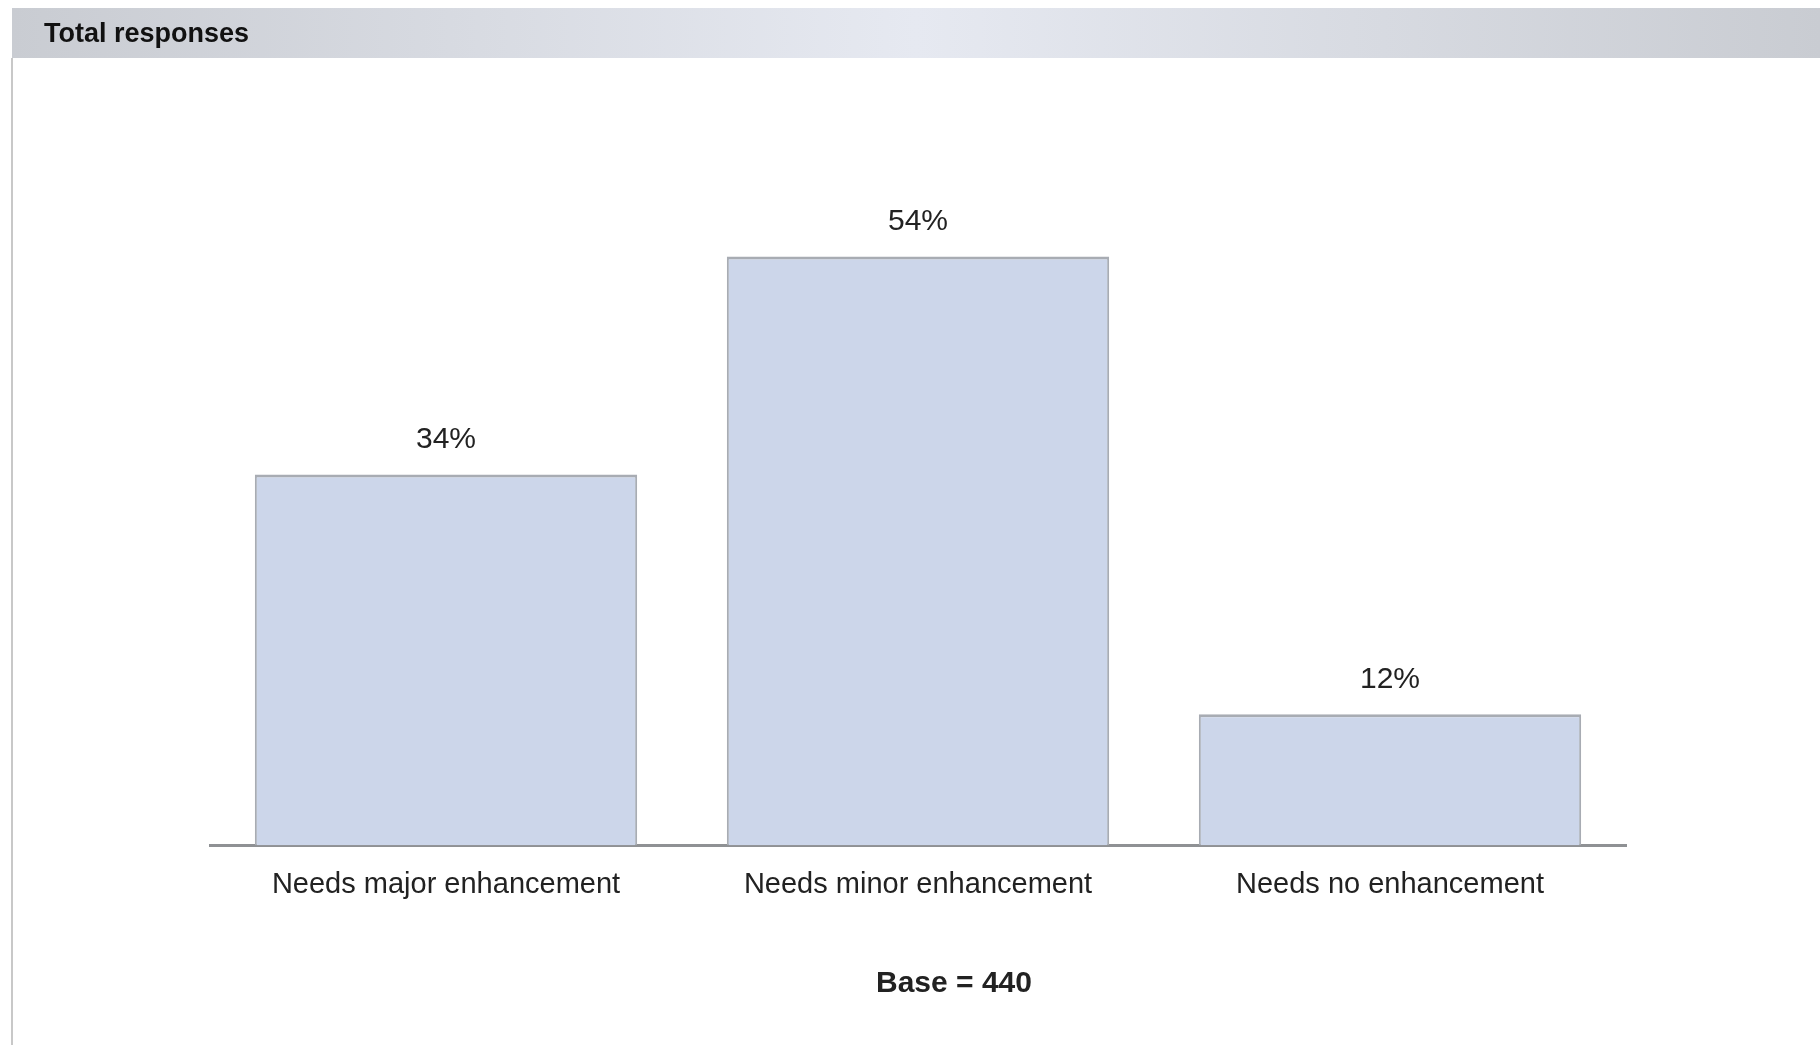  Describe the element at coordinates (1390, 882) in the screenshot. I see `x-tick-label: Needs no enhancement` at that location.